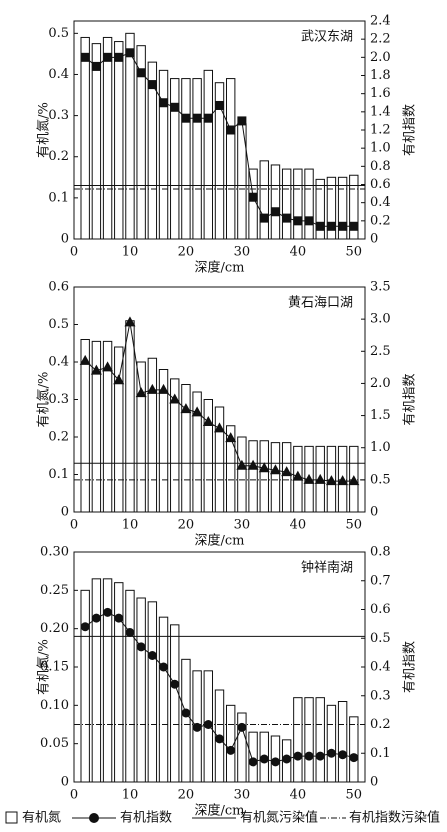 The width and height of the screenshot is (447, 832). What do you see at coordinates (410, 667) in the screenshot?
I see `y2-axis-label: 有机指数` at bounding box center [410, 667].